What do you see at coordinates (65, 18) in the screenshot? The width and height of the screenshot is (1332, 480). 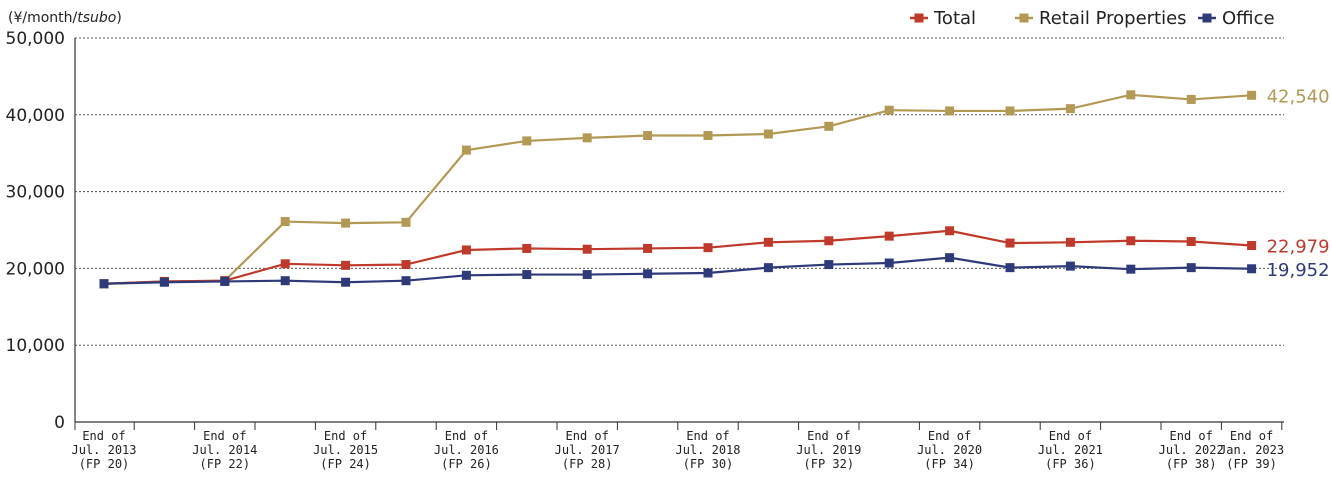 I see `y-axis-unit-label: (¥/month/tsubo)` at bounding box center [65, 18].